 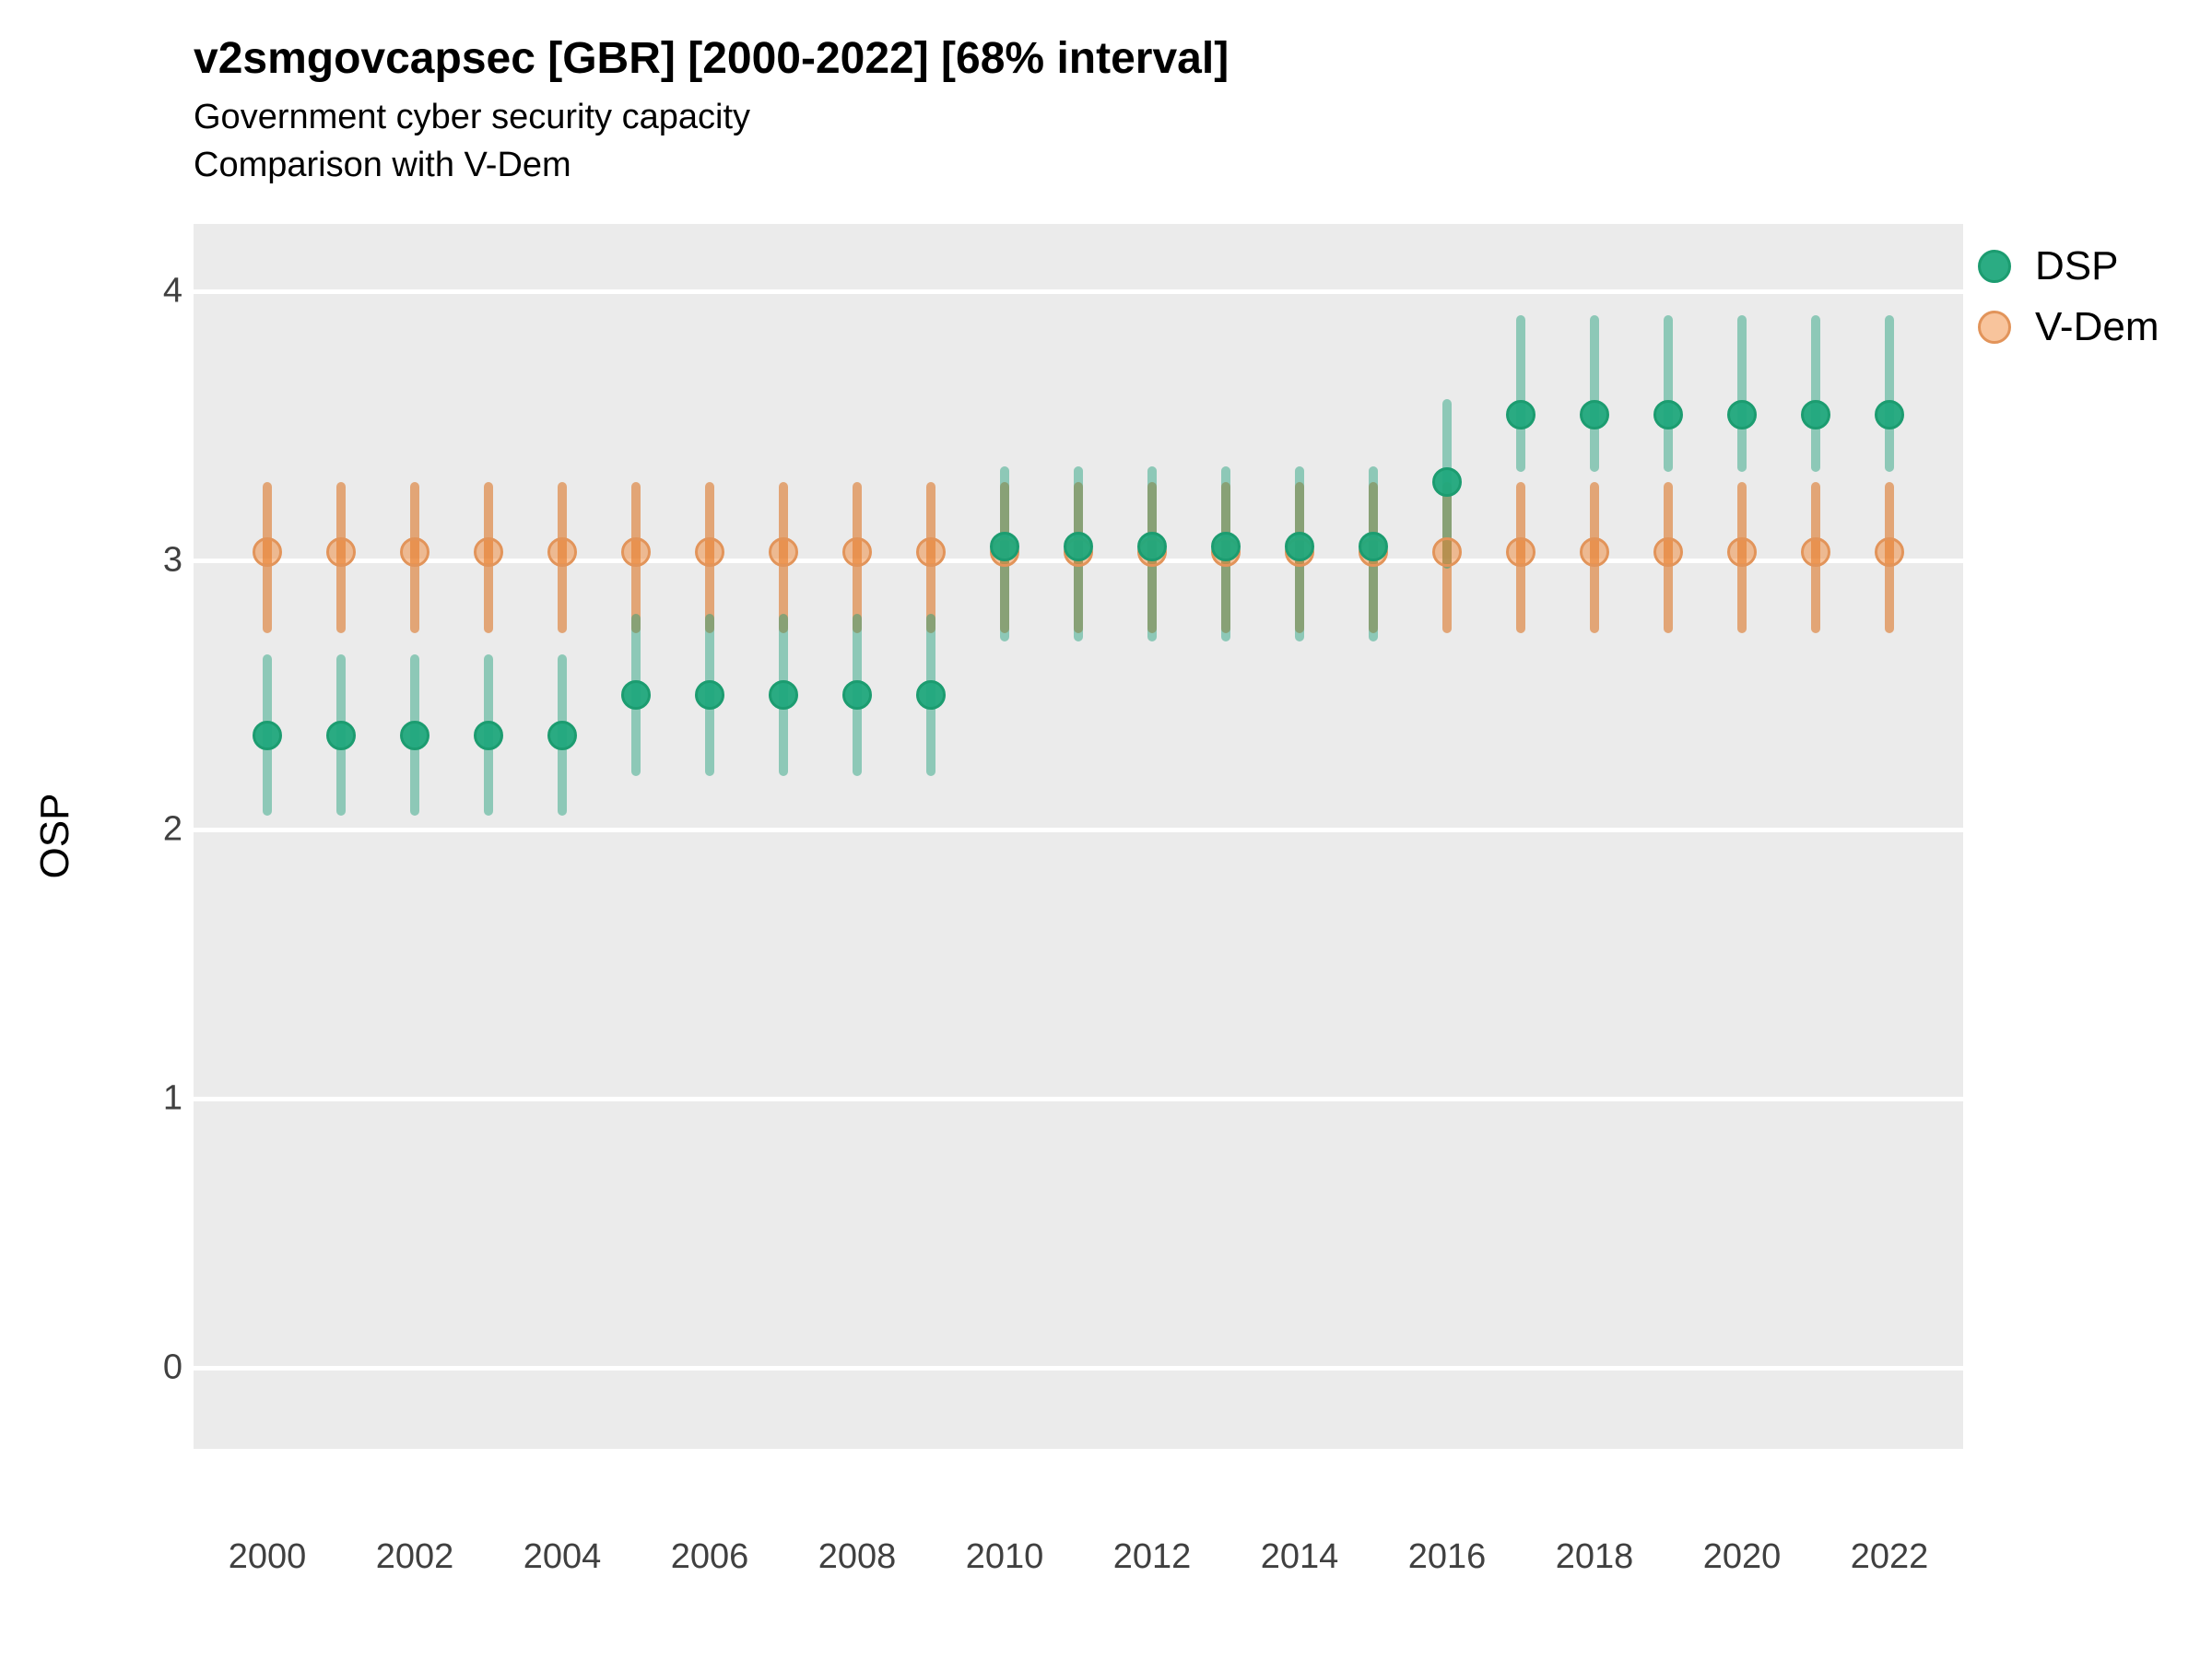 What do you see at coordinates (54, 836) in the screenshot?
I see `y-axis-title: OSP` at bounding box center [54, 836].